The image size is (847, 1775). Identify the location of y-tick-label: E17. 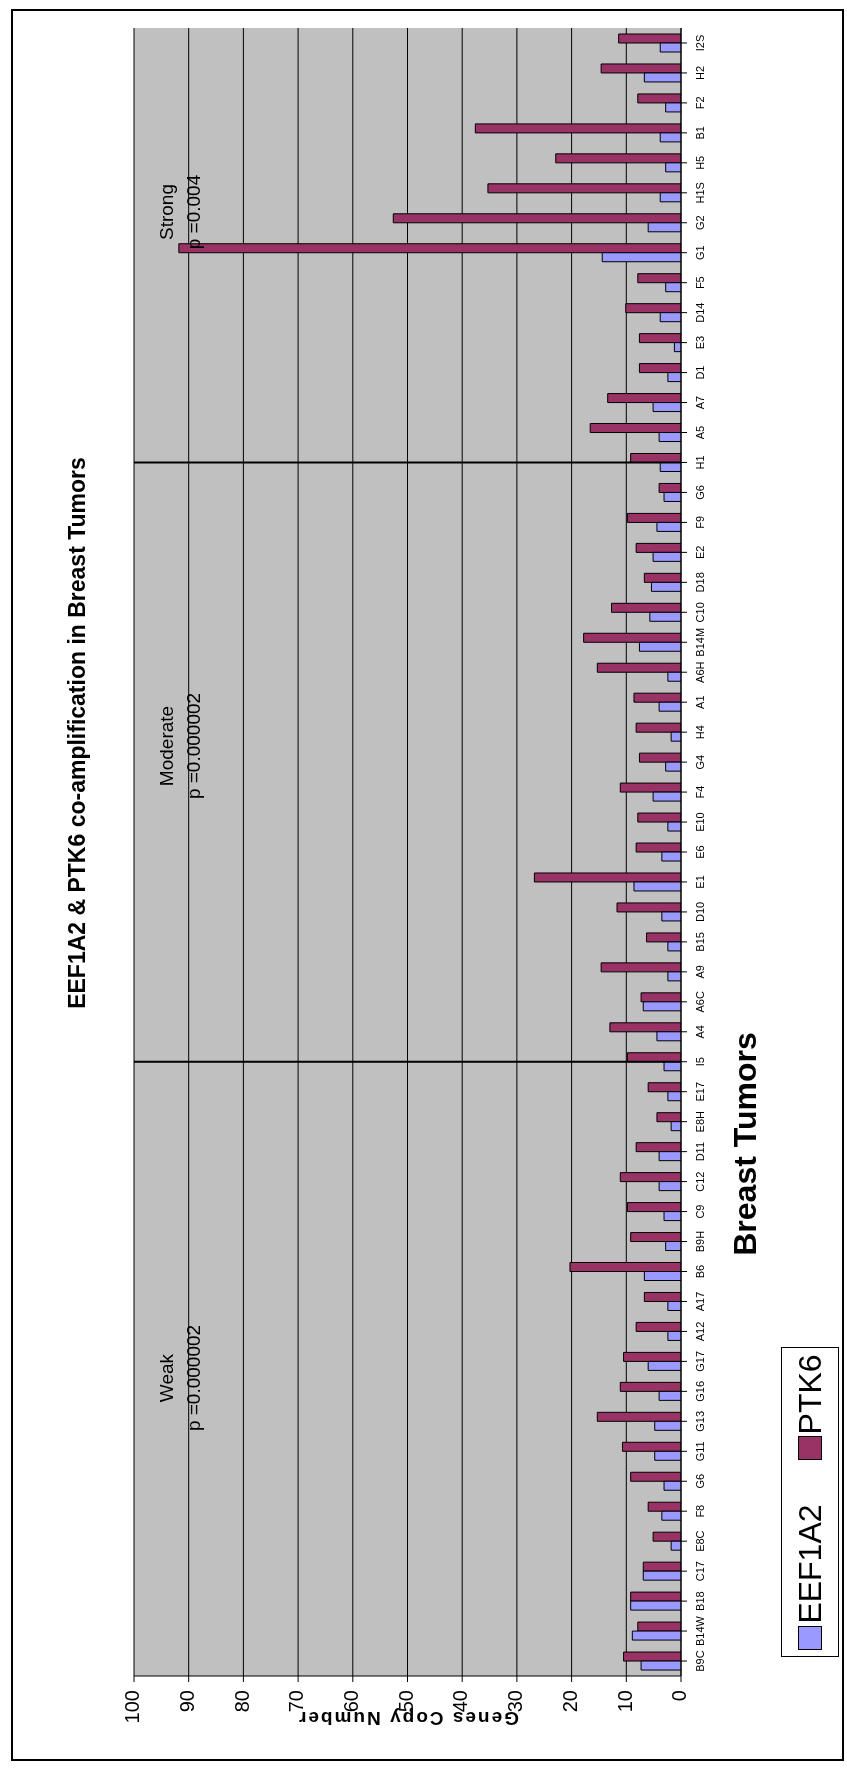
(699, 1091).